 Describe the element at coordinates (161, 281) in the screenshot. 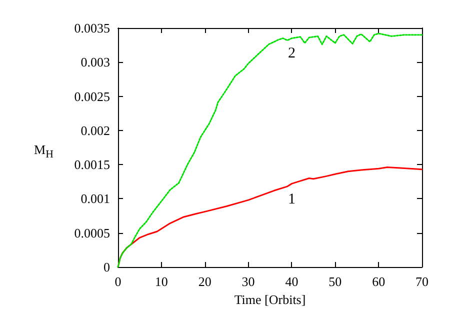

I see `x-tick-label: 10` at that location.